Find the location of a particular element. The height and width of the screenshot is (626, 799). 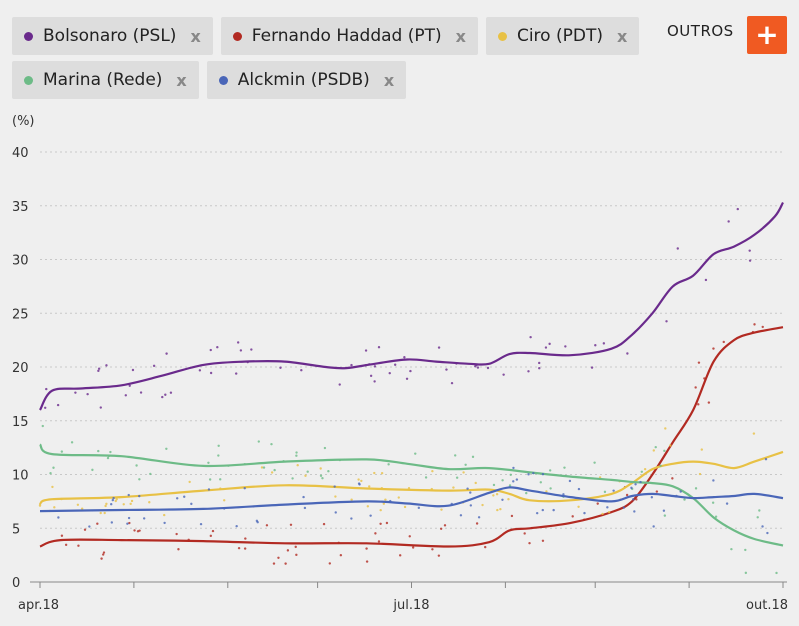

marina-color-dot is located at coordinates (28, 80).